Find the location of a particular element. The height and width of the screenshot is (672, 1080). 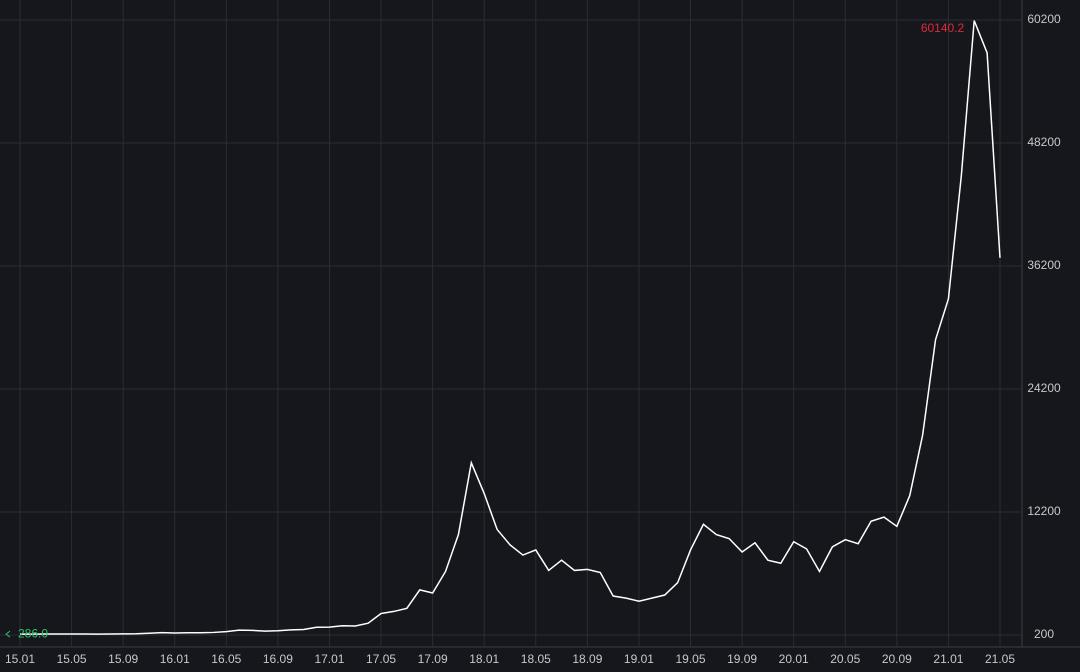

y-tick-label: 60200 is located at coordinates (1044, 19).